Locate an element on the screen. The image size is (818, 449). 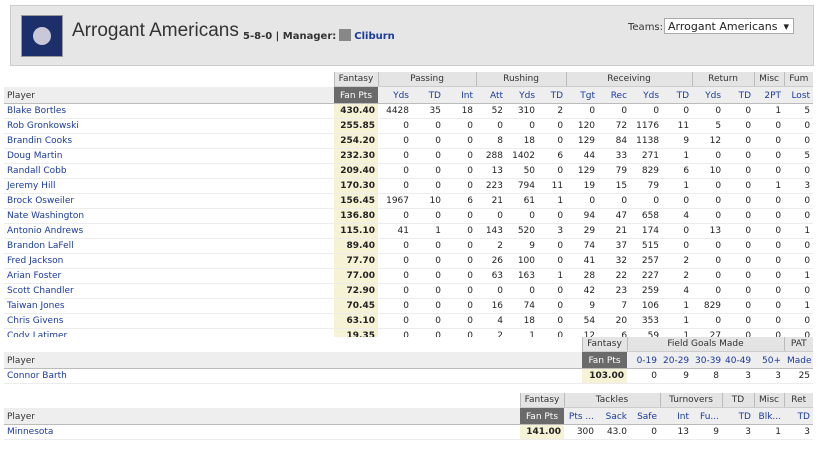
stat-cell: 11 is located at coordinates (677, 126).